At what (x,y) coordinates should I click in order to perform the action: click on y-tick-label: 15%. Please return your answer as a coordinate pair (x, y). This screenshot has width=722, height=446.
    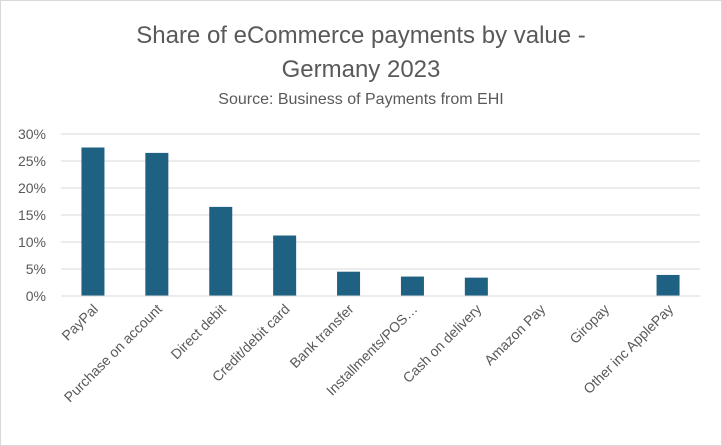
    Looking at the image, I should click on (32, 215).